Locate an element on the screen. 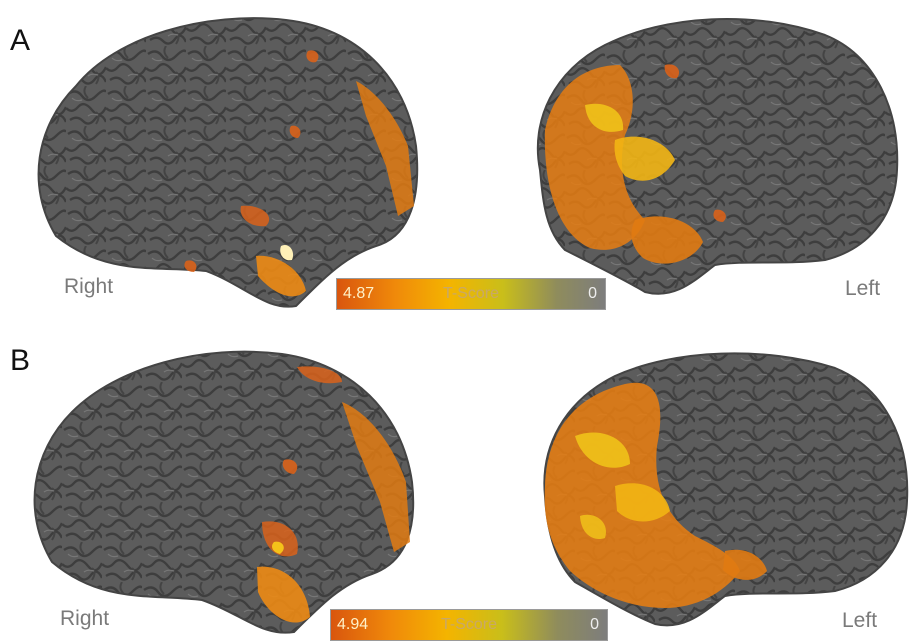 The width and height of the screenshot is (913, 641). panel-letter: A is located at coordinates (20, 40).